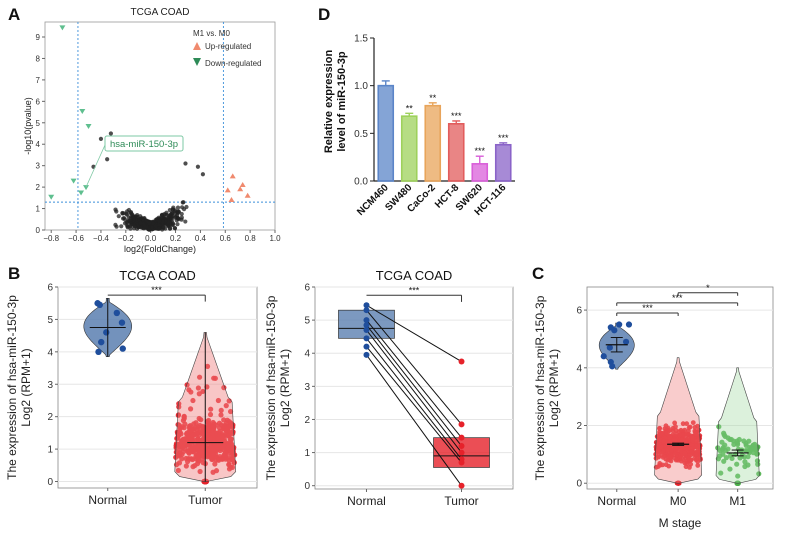 The height and width of the screenshot is (537, 785). What do you see at coordinates (361, 86) in the screenshot?
I see `y-tick-label: 1.0` at bounding box center [361, 86].